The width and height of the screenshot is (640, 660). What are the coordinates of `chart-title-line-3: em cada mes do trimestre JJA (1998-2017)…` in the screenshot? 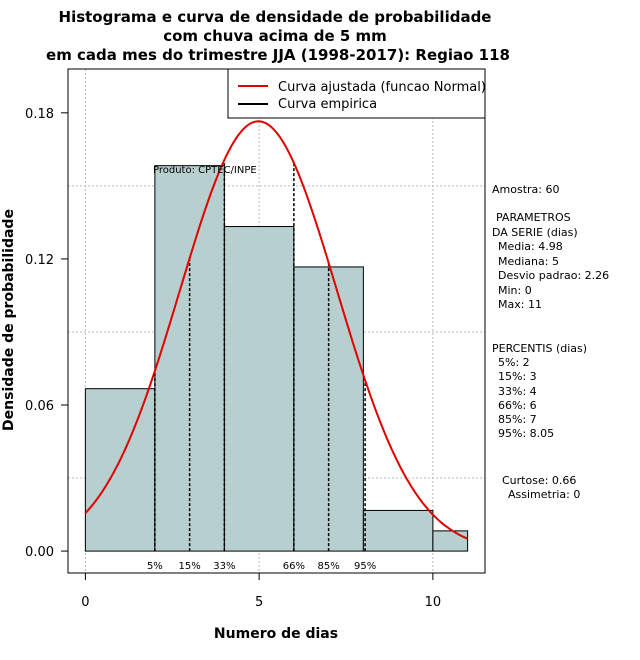 It's located at (278, 55).